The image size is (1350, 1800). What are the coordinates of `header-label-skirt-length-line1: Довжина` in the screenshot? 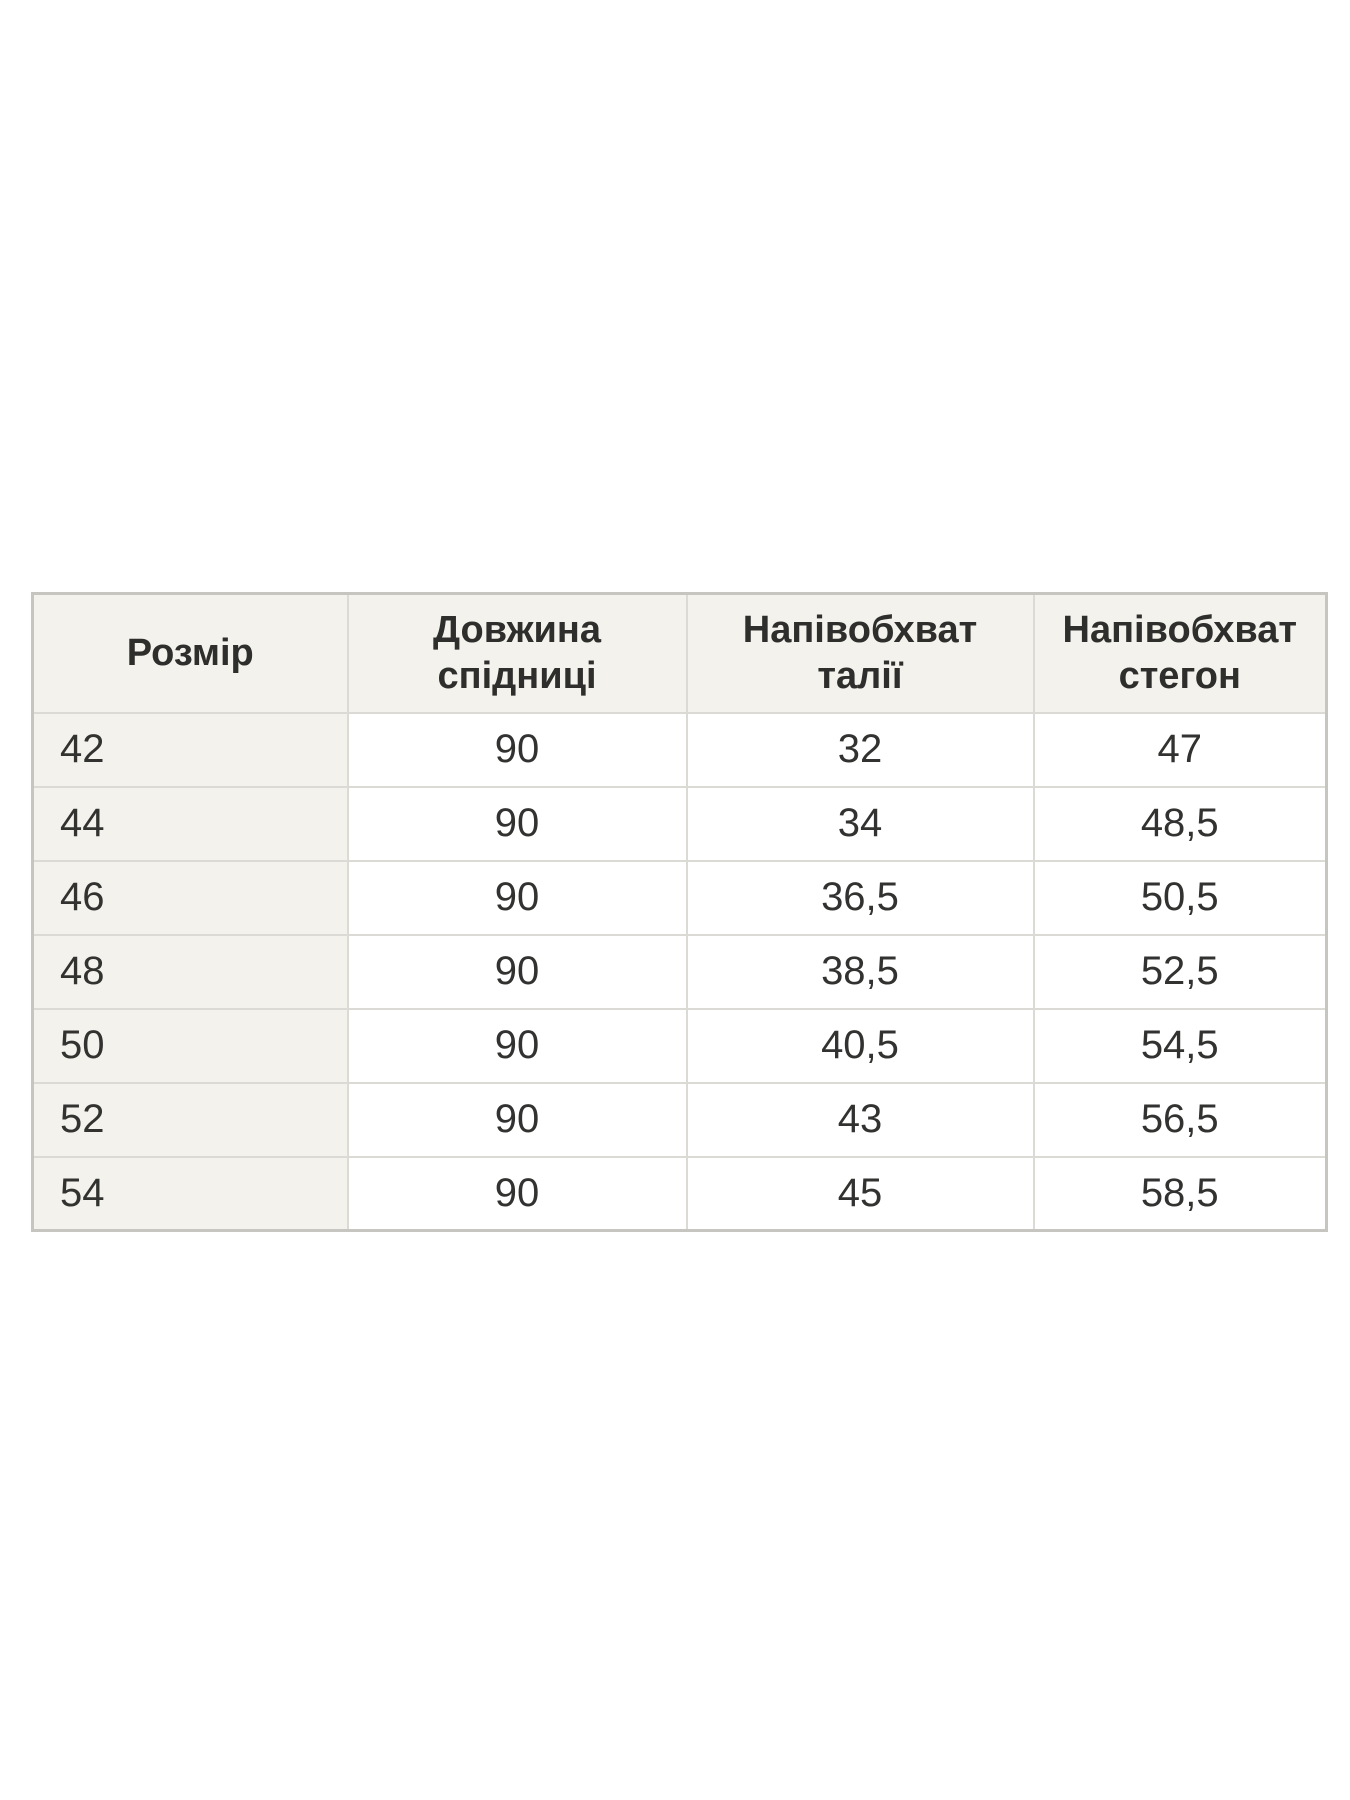 It's located at (517, 630).